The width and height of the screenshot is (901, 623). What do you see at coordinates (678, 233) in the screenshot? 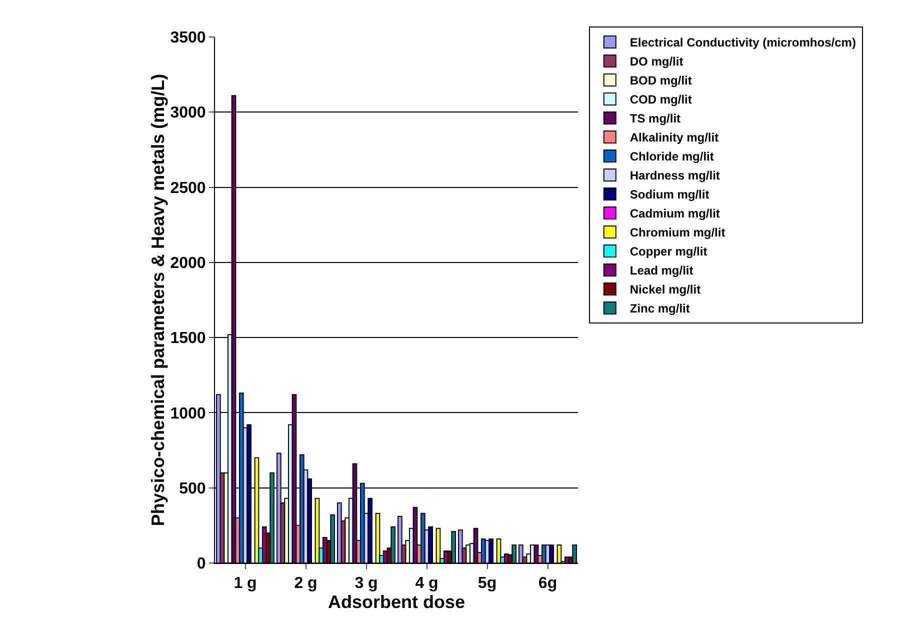
I see `legend-label: Chromium mg/lit` at bounding box center [678, 233].